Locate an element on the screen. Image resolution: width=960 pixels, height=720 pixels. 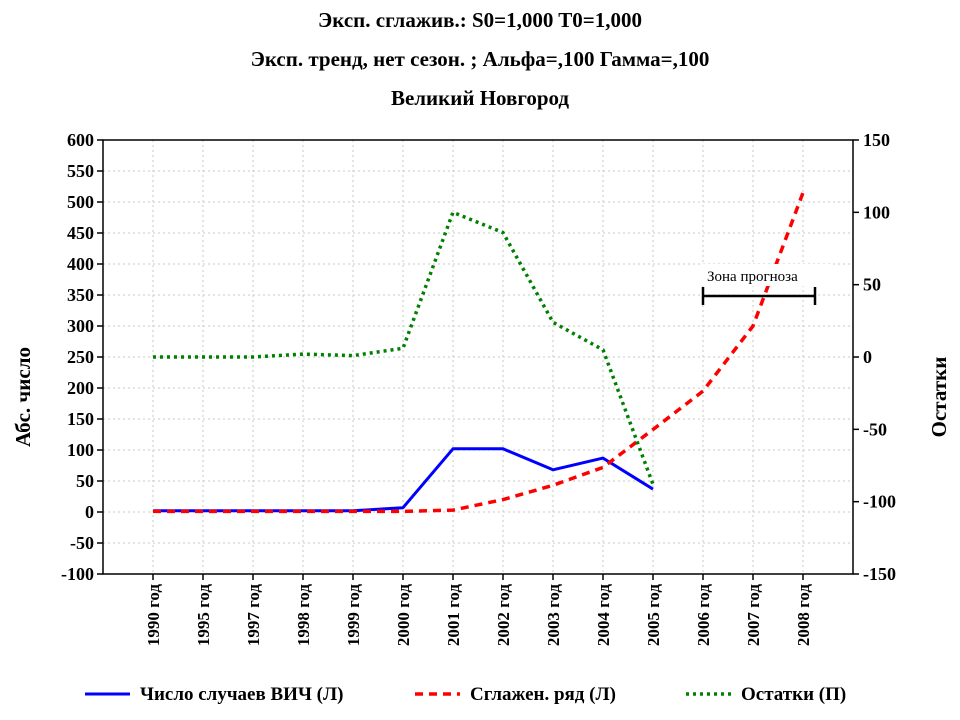
chart-title-line-3: Великий Новгород is located at coordinates (480, 98).